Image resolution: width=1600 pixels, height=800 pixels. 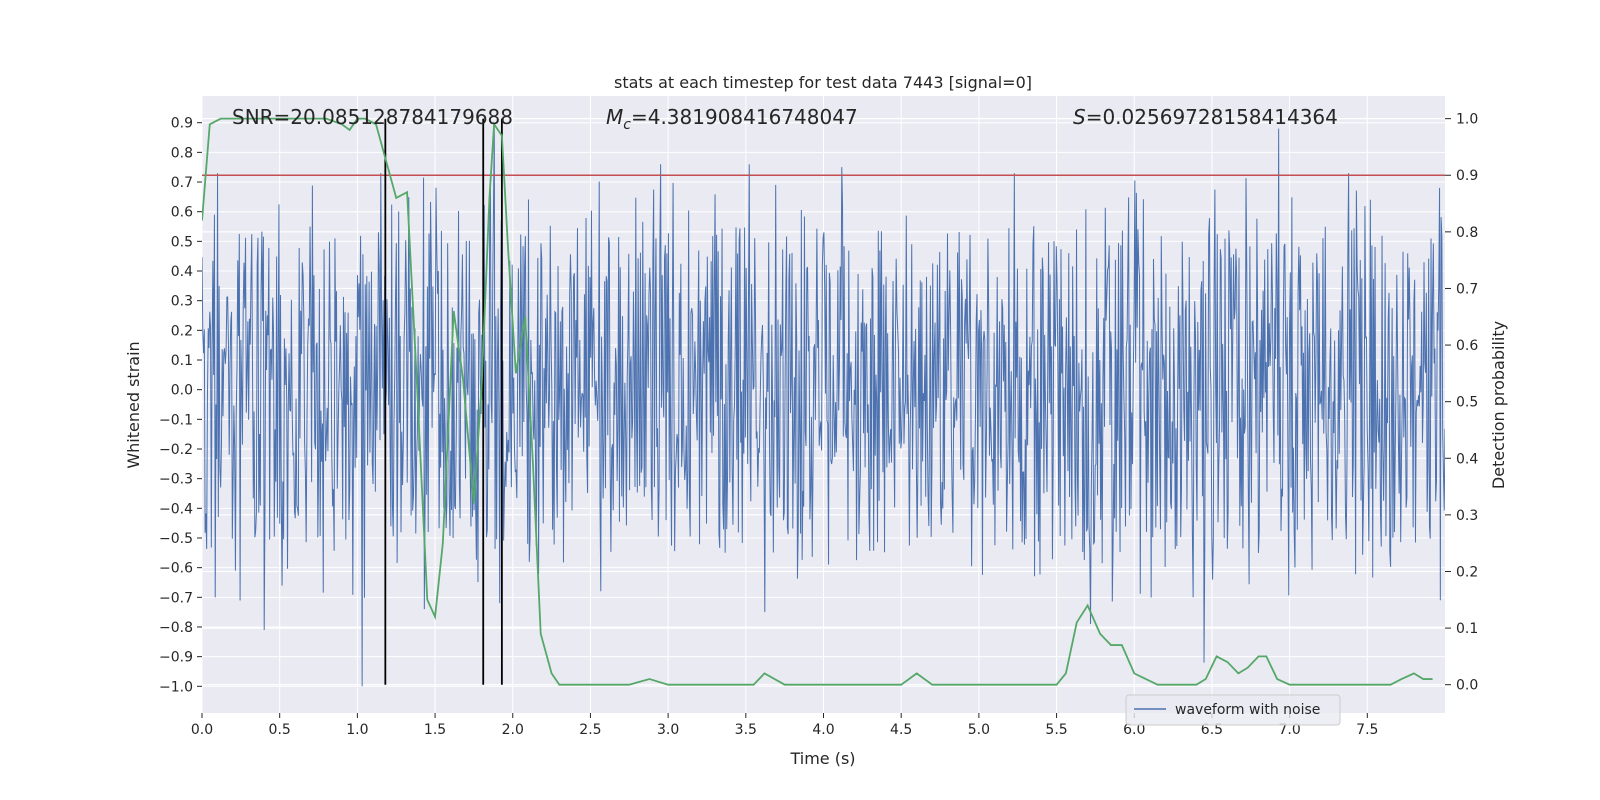 What do you see at coordinates (182, 213) in the screenshot?
I see `y-left-tick-label: 0.6` at bounding box center [182, 213].